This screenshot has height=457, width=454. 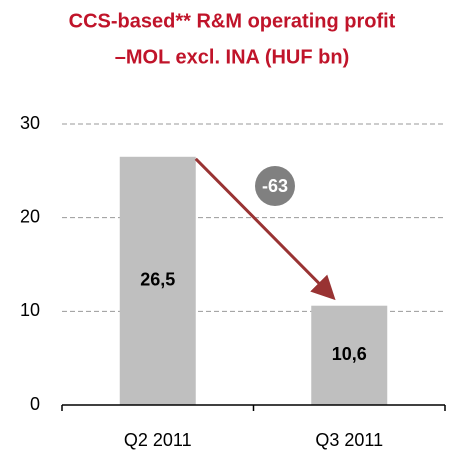 What do you see at coordinates (158, 440) in the screenshot?
I see `x-tick-label: Q2 2011` at bounding box center [158, 440].